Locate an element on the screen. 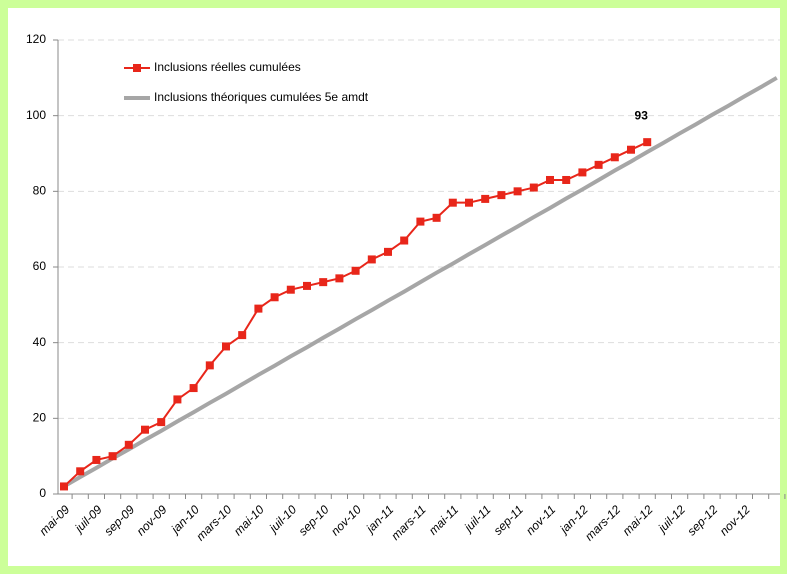 The height and width of the screenshot is (574, 787). y-tick-label: 80 is located at coordinates (40, 191).